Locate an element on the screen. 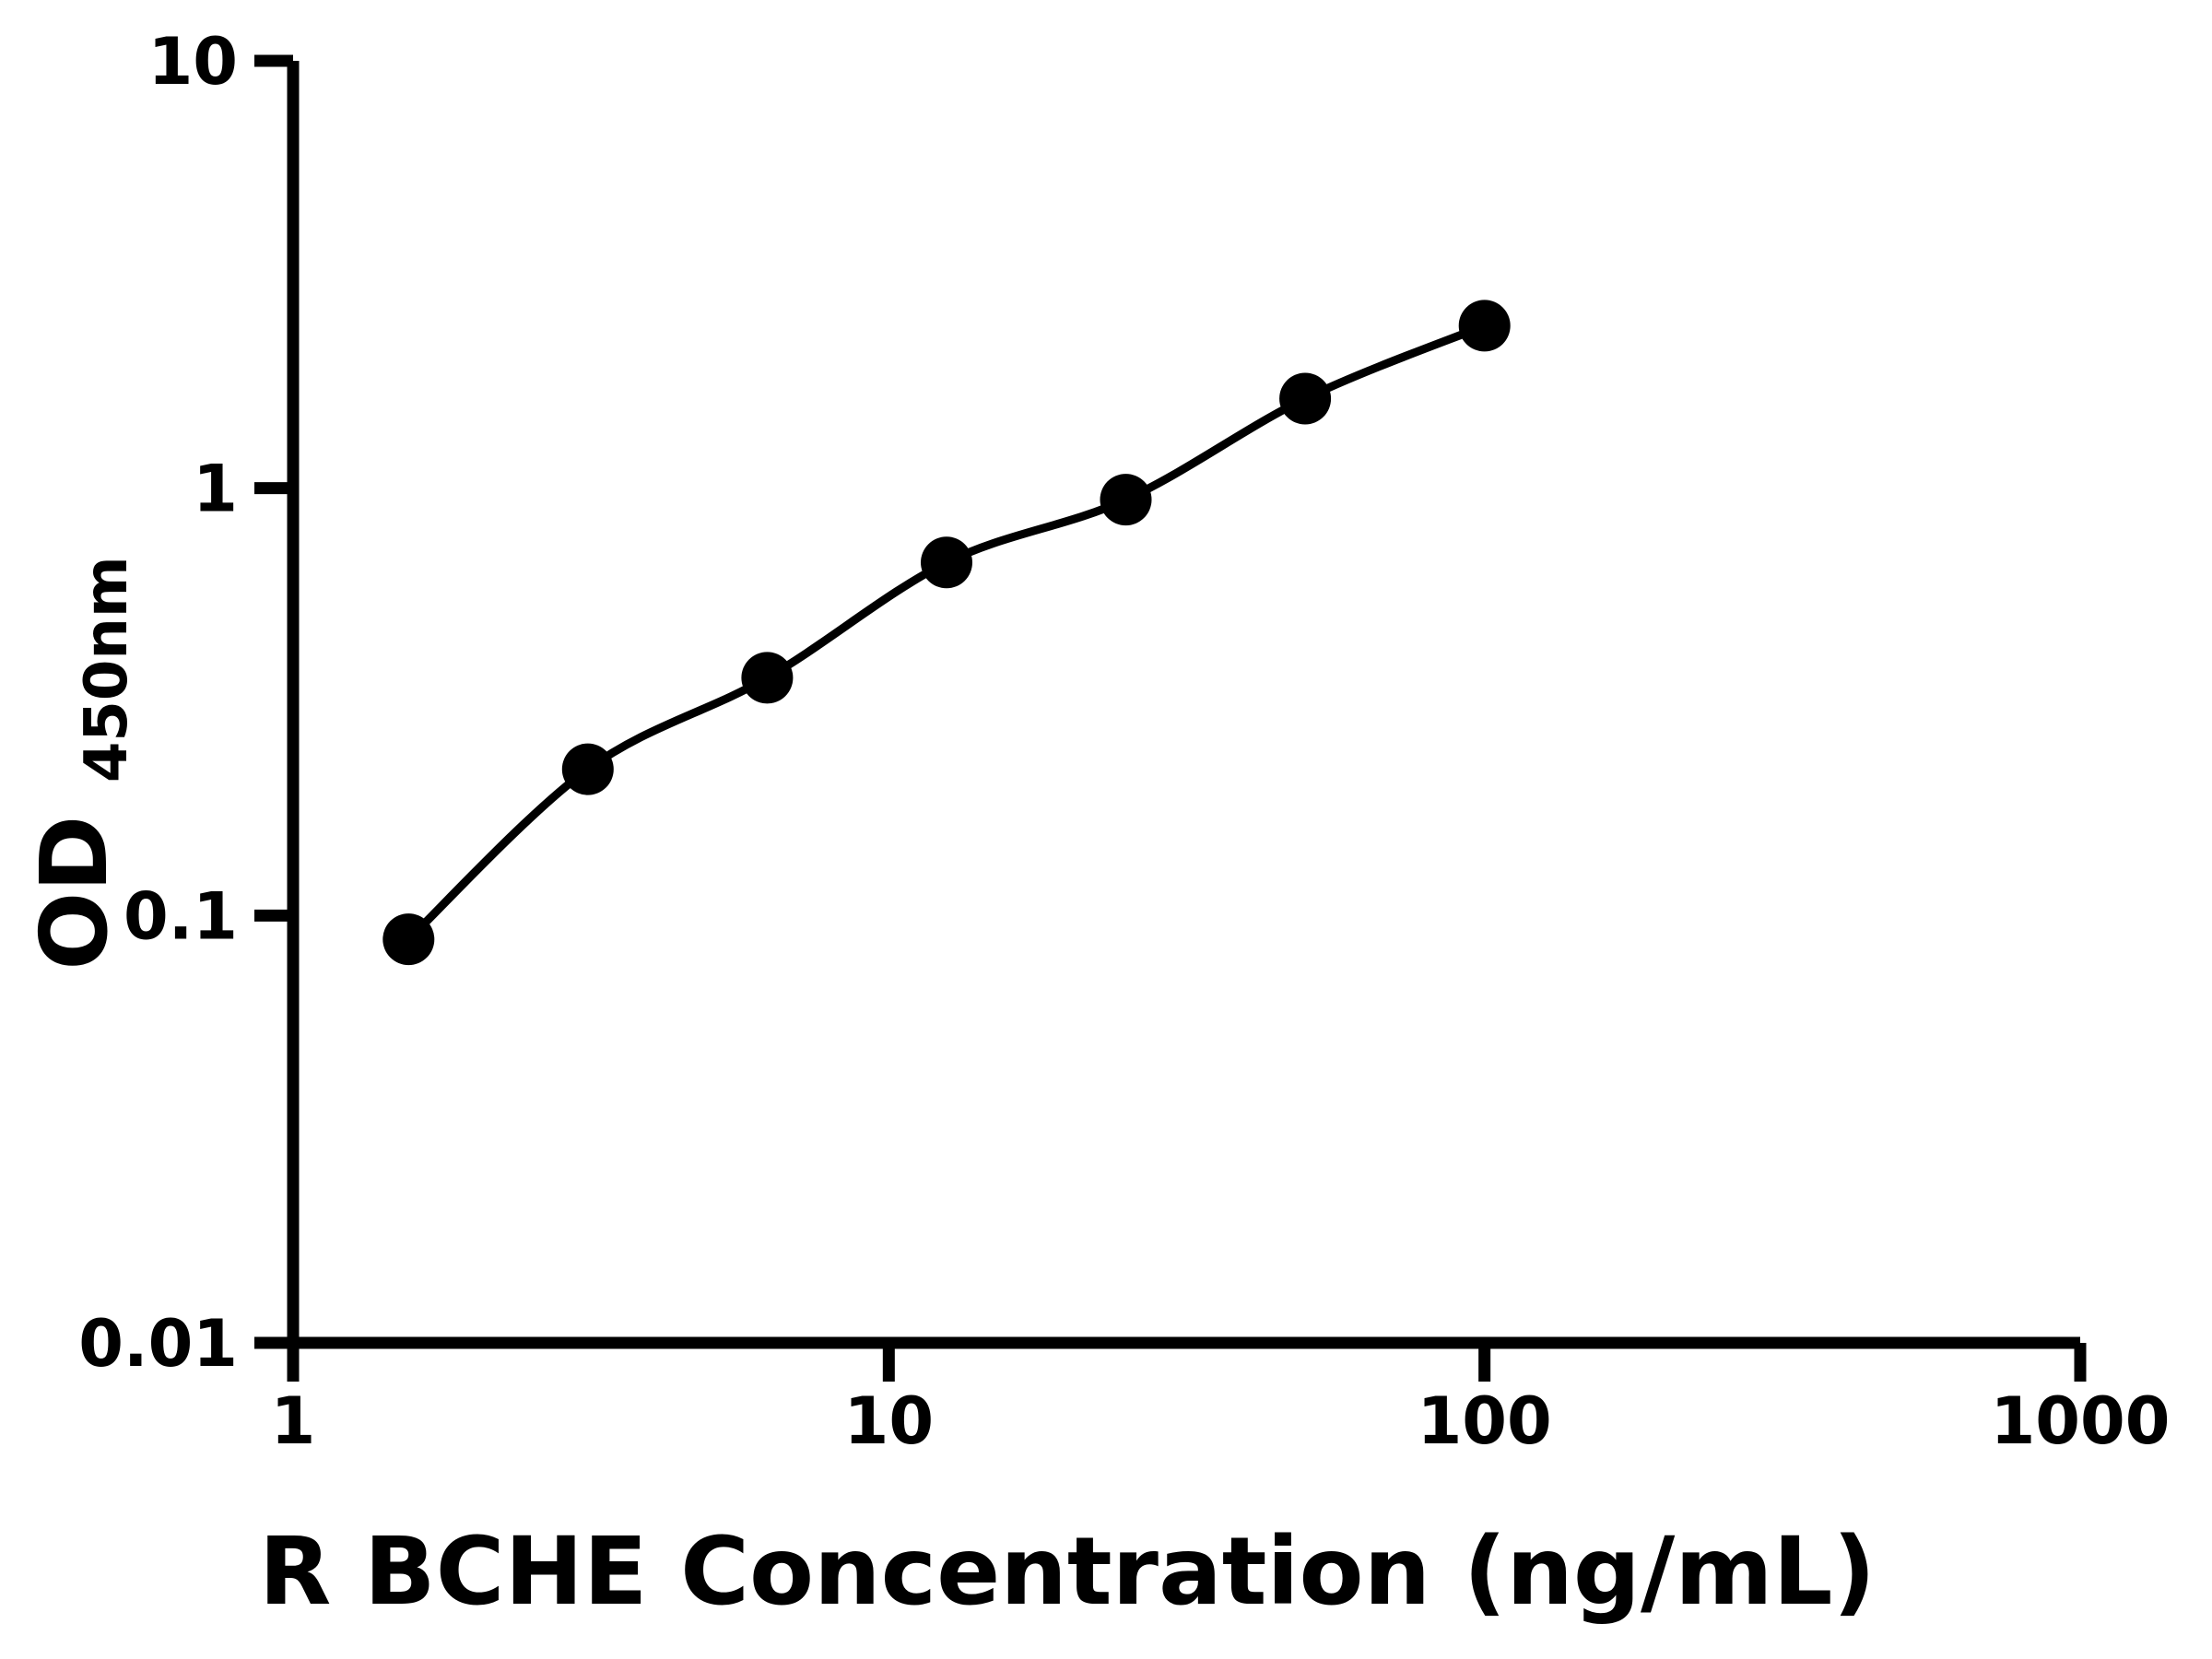  x-tick-label: 100 is located at coordinates (1485, 1421).